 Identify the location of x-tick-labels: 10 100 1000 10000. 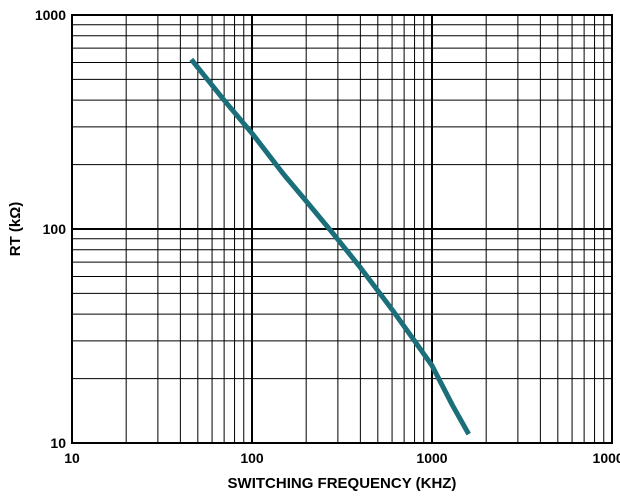
(342, 458).